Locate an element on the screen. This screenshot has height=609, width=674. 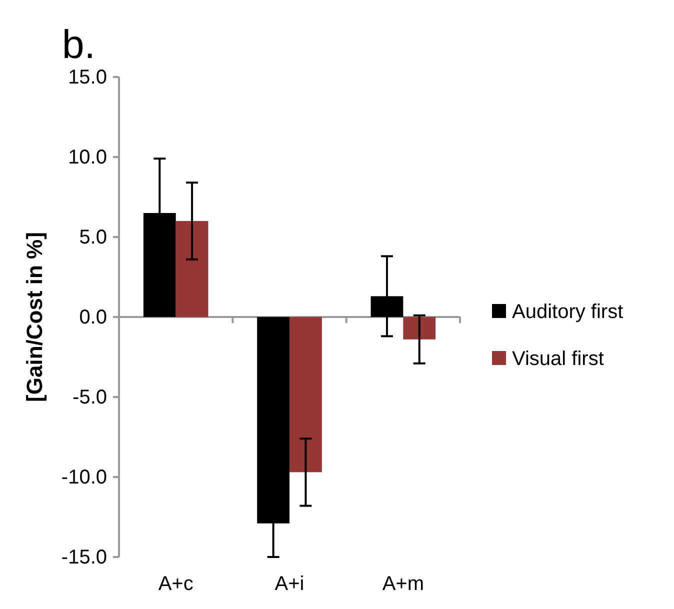
y-tick-label: 0.0 is located at coordinates (93, 317).